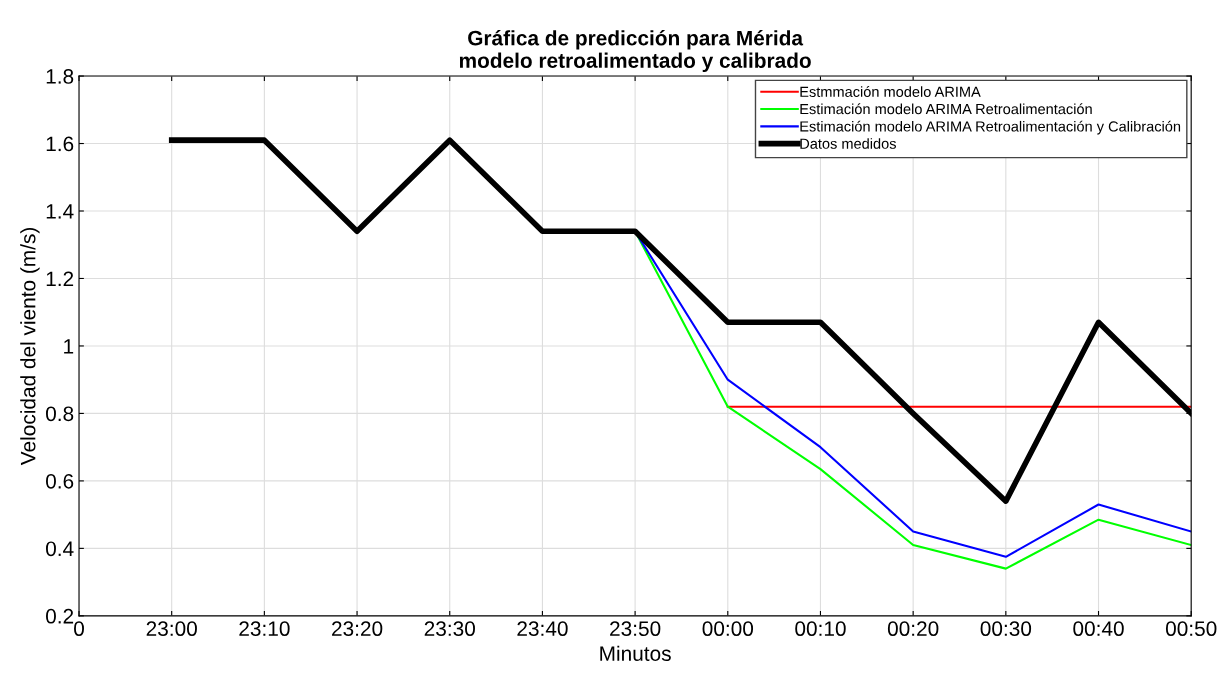 Image resolution: width=1223 pixels, height=679 pixels. I want to click on x-tick-label: 23:30, so click(449, 629).